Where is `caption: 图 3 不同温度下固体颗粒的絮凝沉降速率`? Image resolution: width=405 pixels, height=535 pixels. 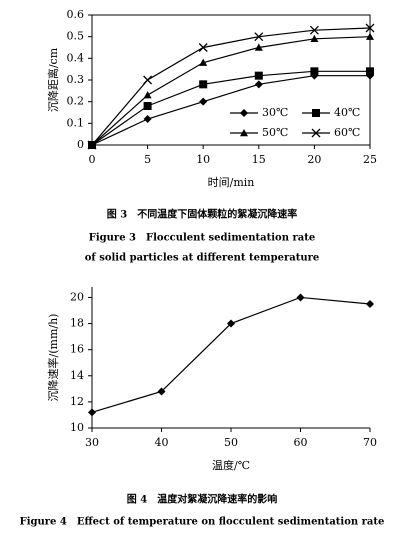
caption: 图 3 不同温度下固体颗粒的絮凝沉降速率 is located at coordinates (202, 214).